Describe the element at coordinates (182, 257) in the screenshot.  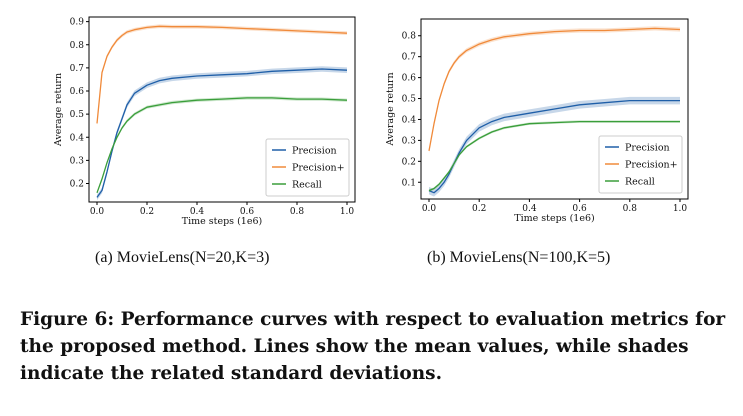
I see `subfigure-caption: (a) MovieLens(N=20,K=3)` at that location.